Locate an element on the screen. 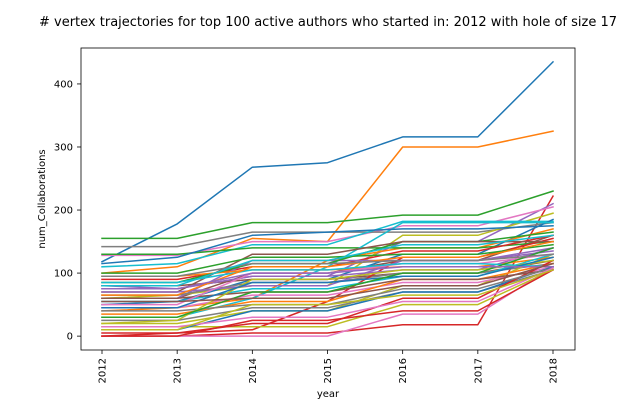  y-tick-label: 300 is located at coordinates (63, 147).